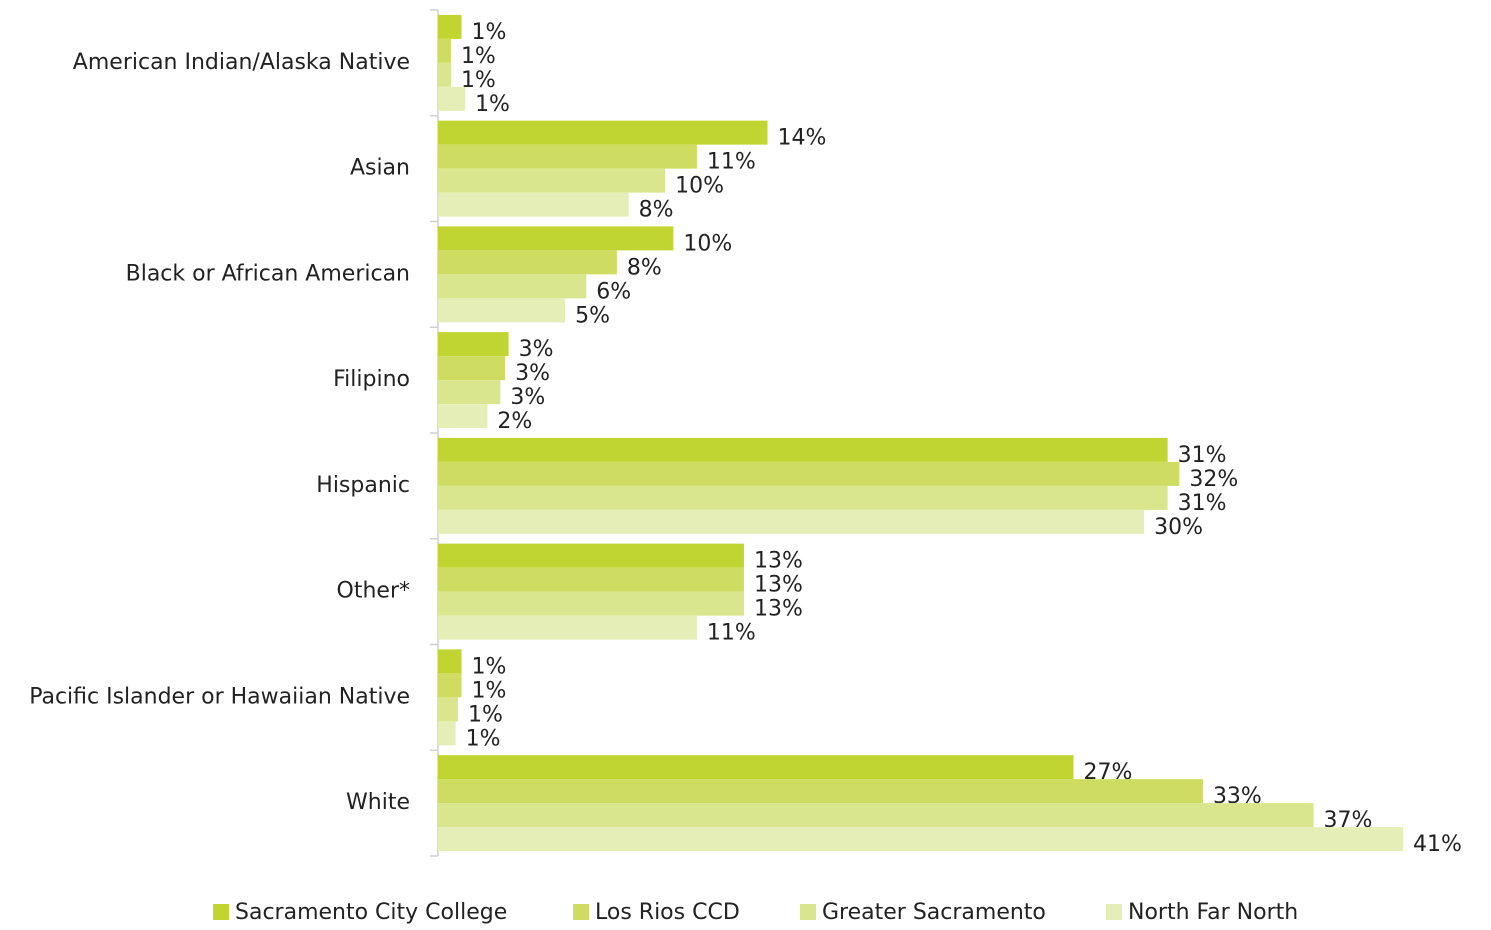  I want to click on category-label: Pacific Islander or Hawaiian Native, so click(219, 696).